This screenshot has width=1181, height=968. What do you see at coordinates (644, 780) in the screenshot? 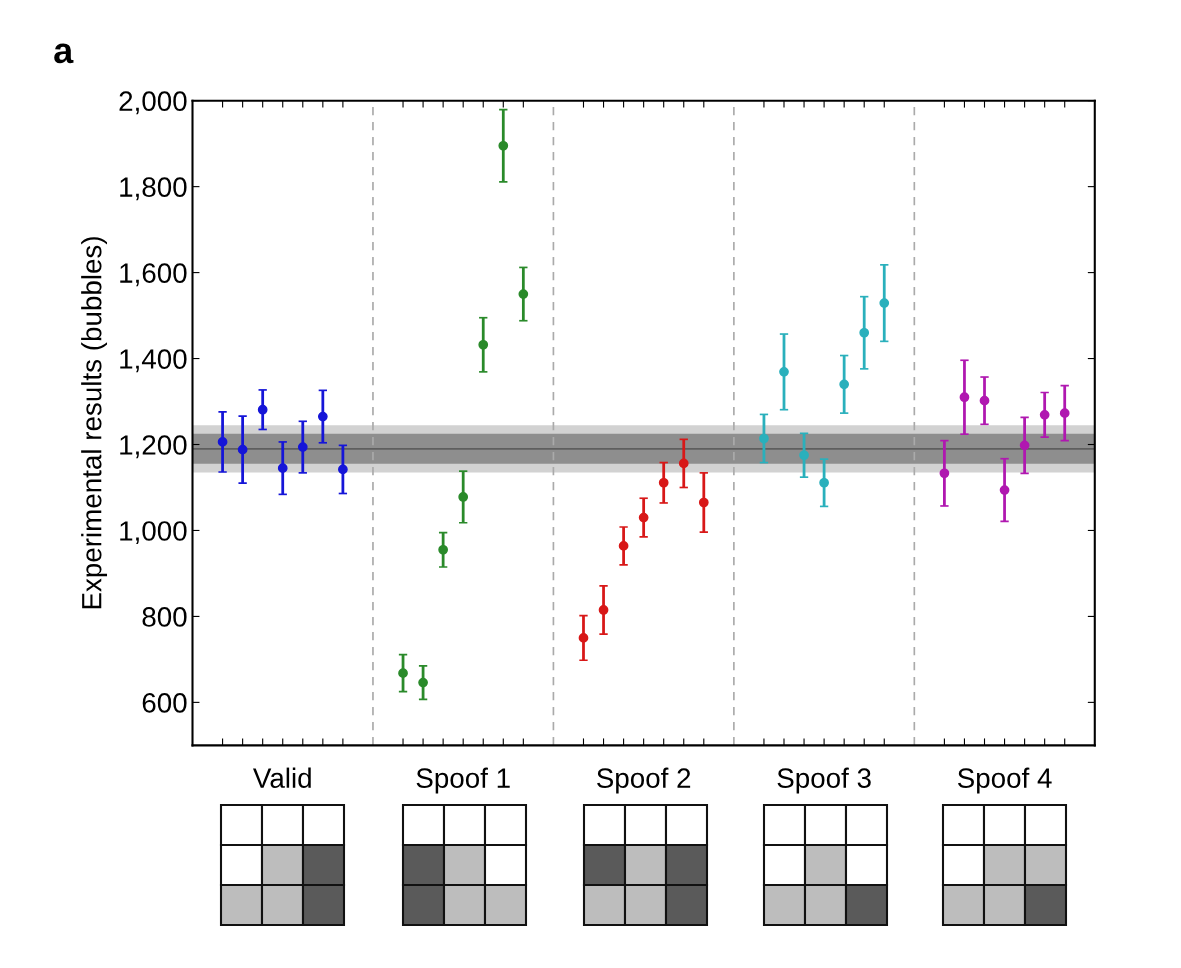
I see `x-tick-label: Spoof 2` at bounding box center [644, 780].